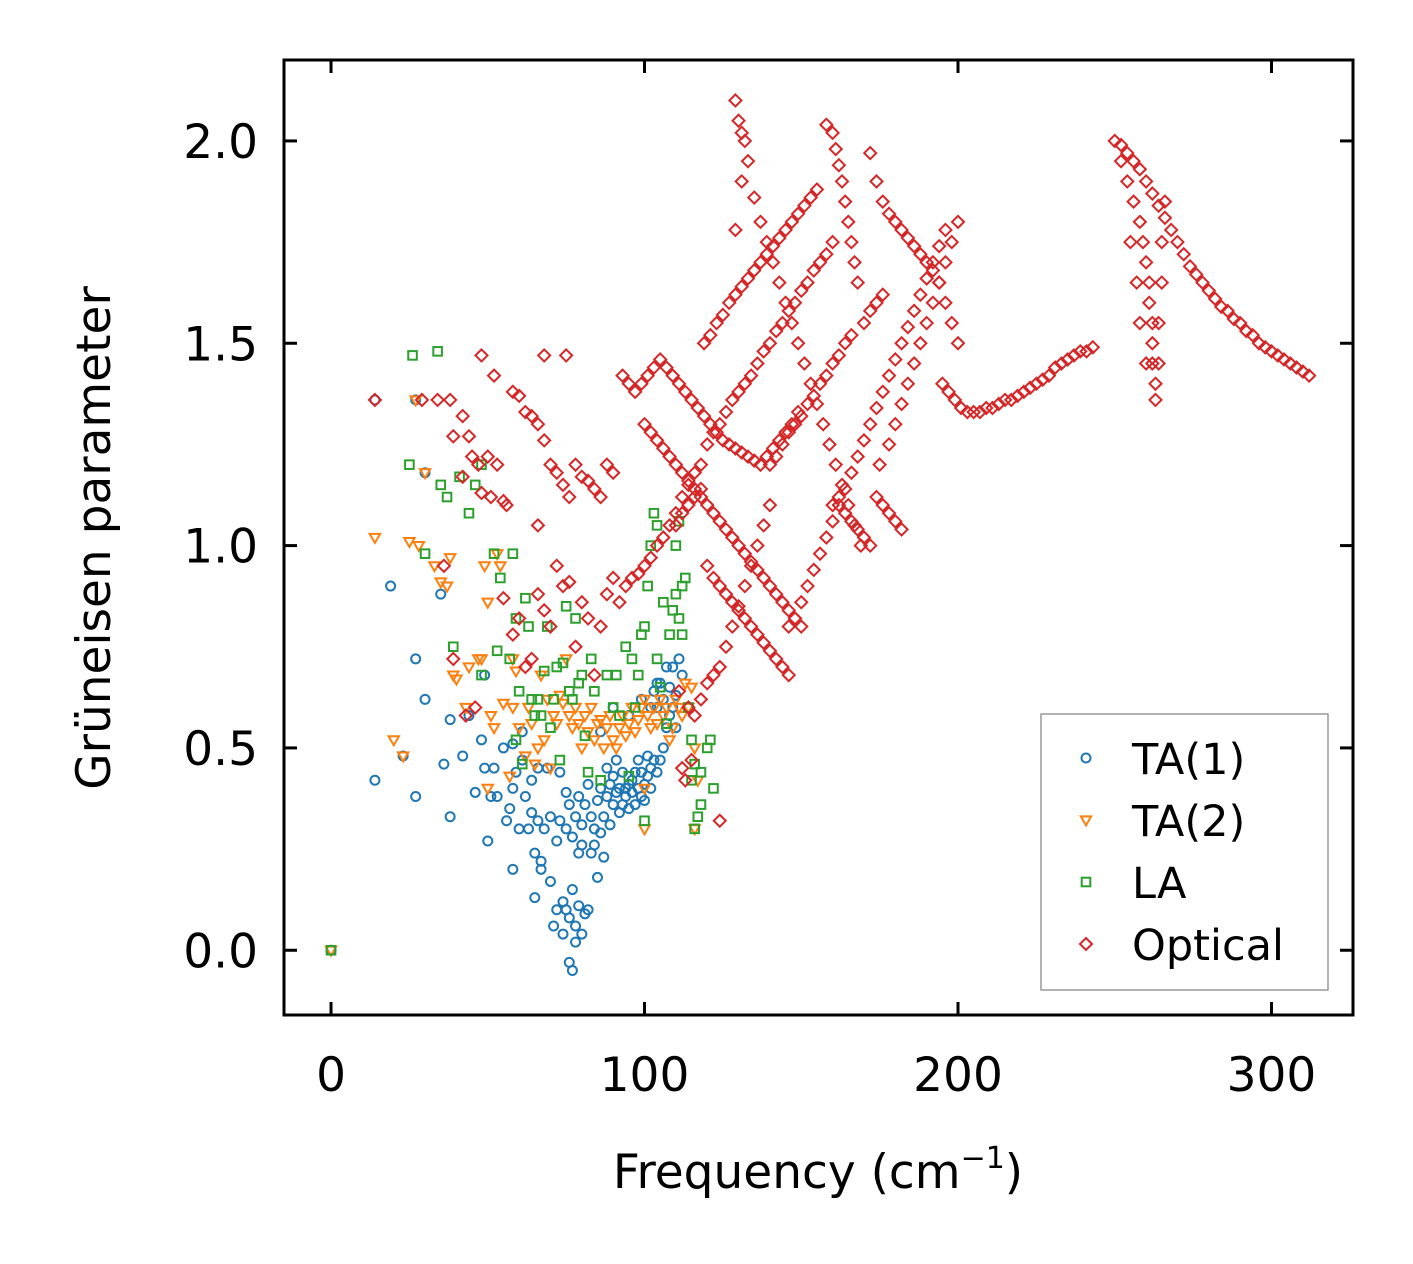  What do you see at coordinates (522, 651) in the screenshot?
I see `series-la` at bounding box center [522, 651].